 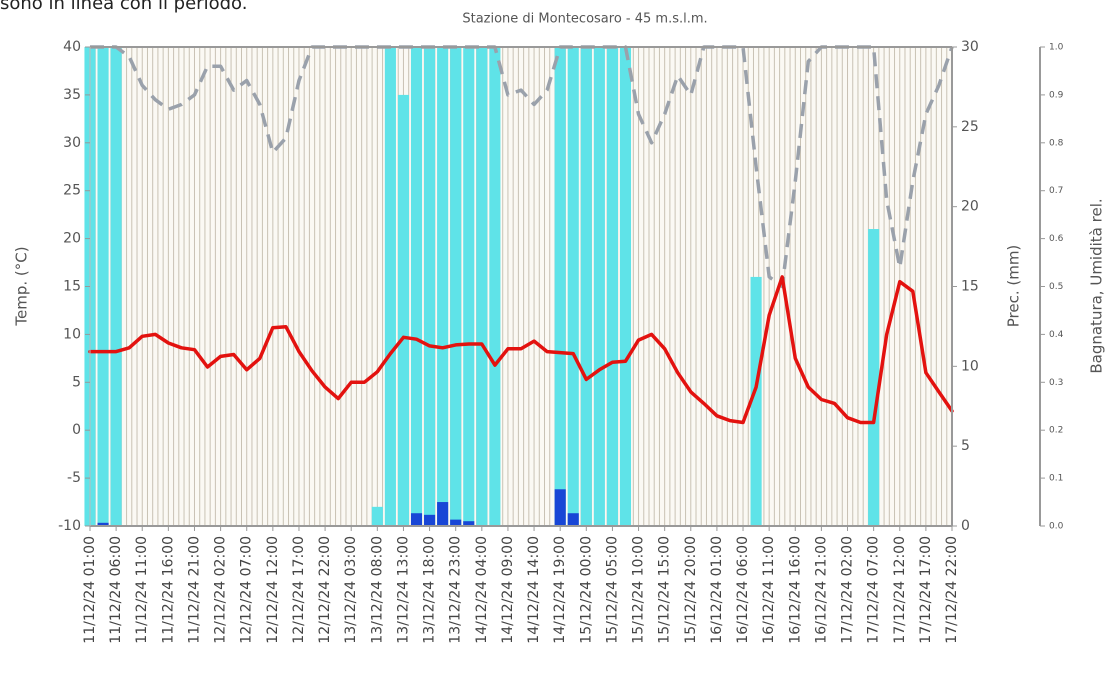 What do you see at coordinates (482, 590) in the screenshot?
I see `x-tick-label: 14/12/24 04:00` at bounding box center [482, 590].